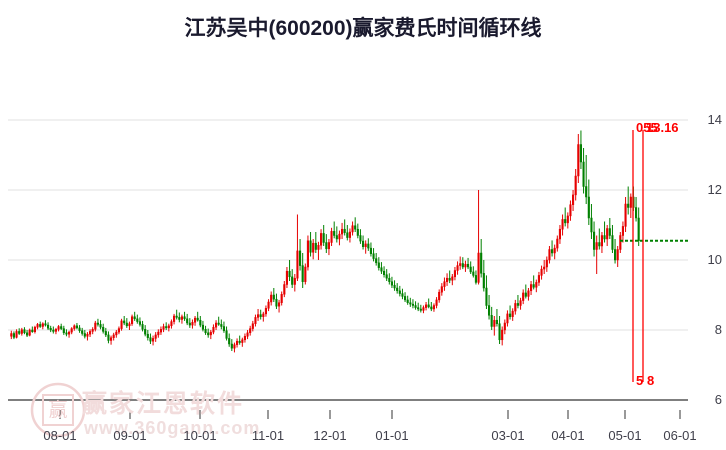 Image resolution: width=726 pixels, height=450 pixels. Describe the element at coordinates (662, 127) in the screenshot. I see `cycle-label-top-b: 13.16` at that location.